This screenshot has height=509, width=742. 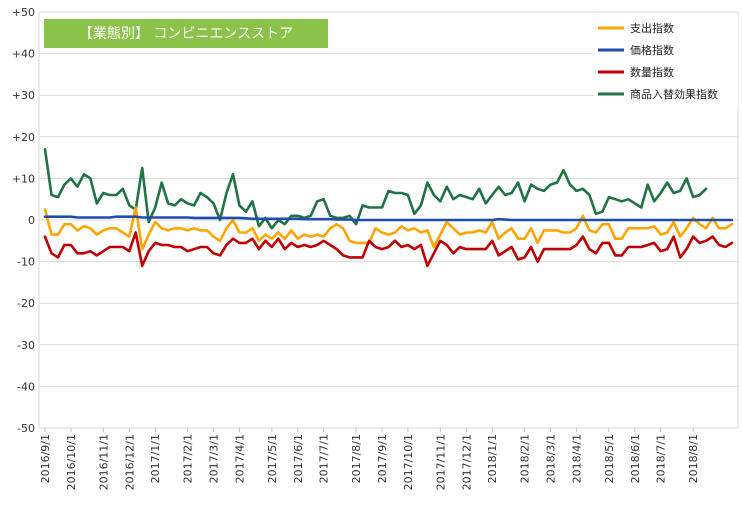 What do you see at coordinates (103, 462) in the screenshot?
I see `x-tick-label: 2016/11/1` at bounding box center [103, 462].